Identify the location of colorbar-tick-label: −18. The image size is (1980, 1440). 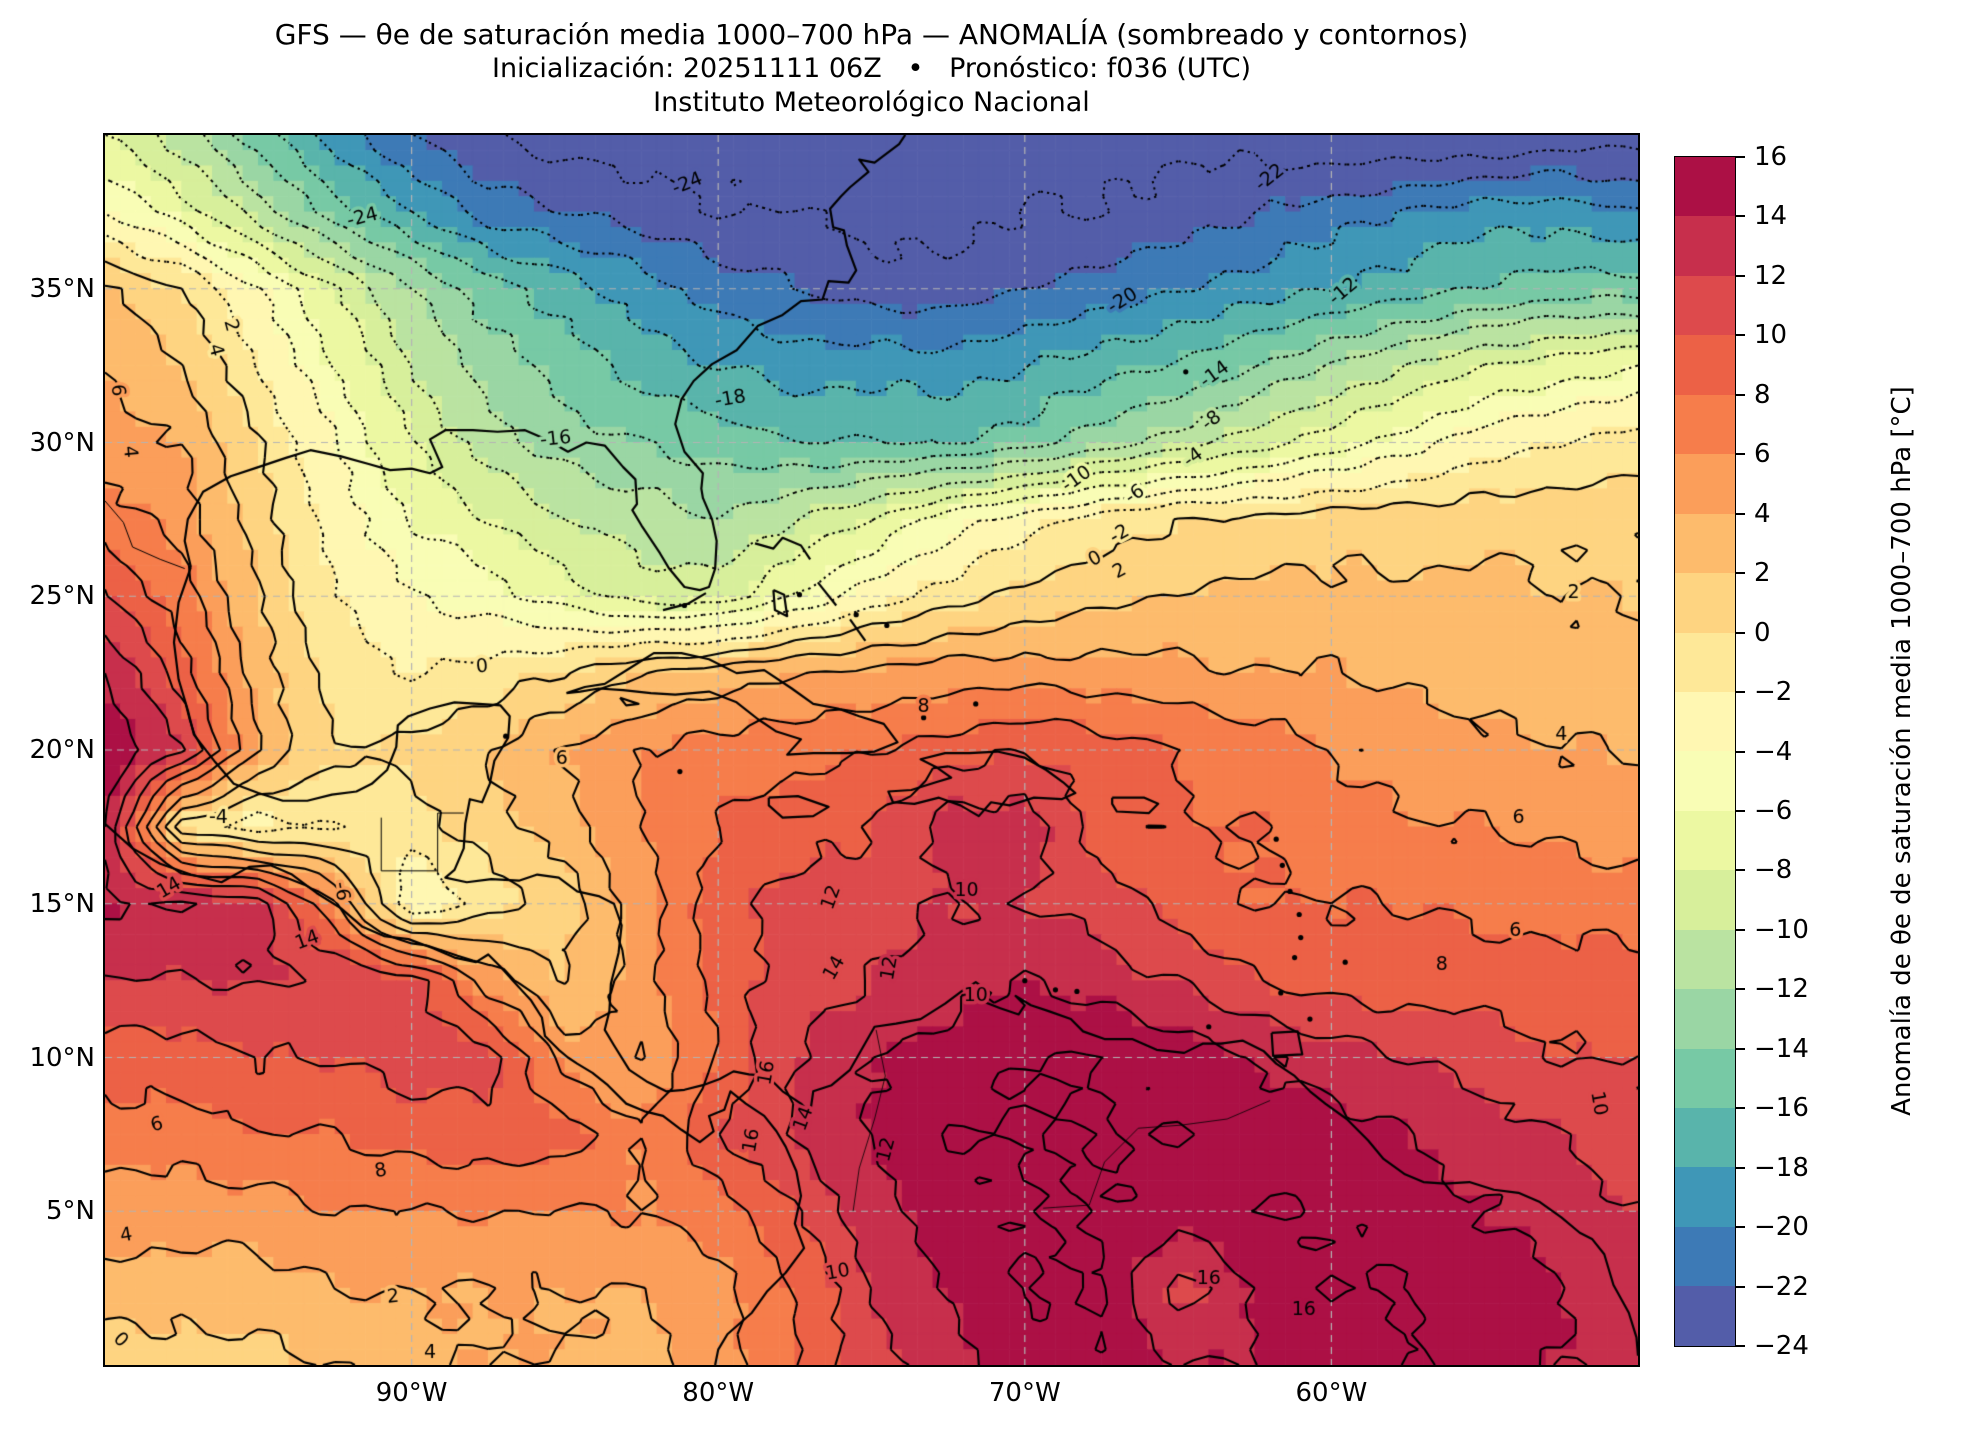
(1781, 1167).